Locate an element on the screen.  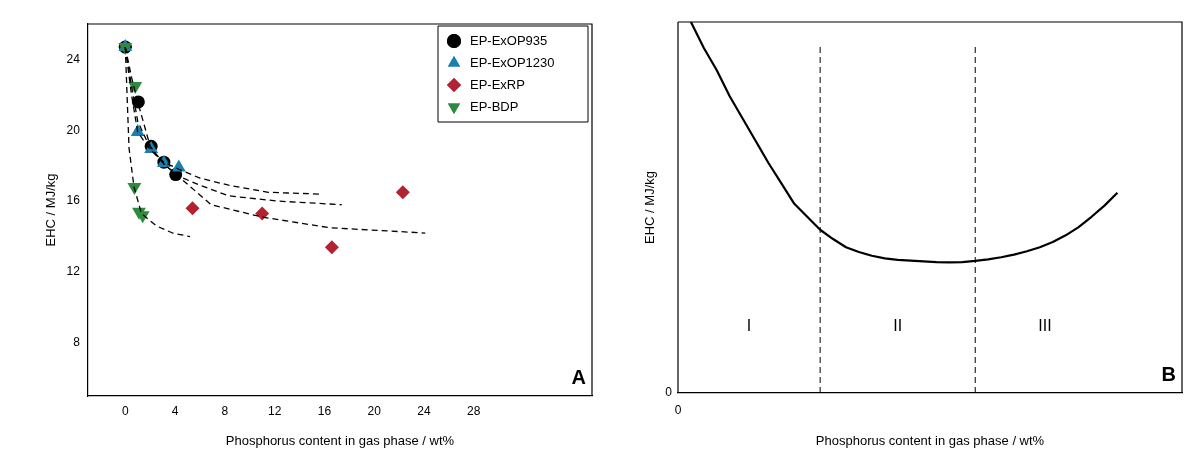
annotation: III is located at coordinates (1045, 325).